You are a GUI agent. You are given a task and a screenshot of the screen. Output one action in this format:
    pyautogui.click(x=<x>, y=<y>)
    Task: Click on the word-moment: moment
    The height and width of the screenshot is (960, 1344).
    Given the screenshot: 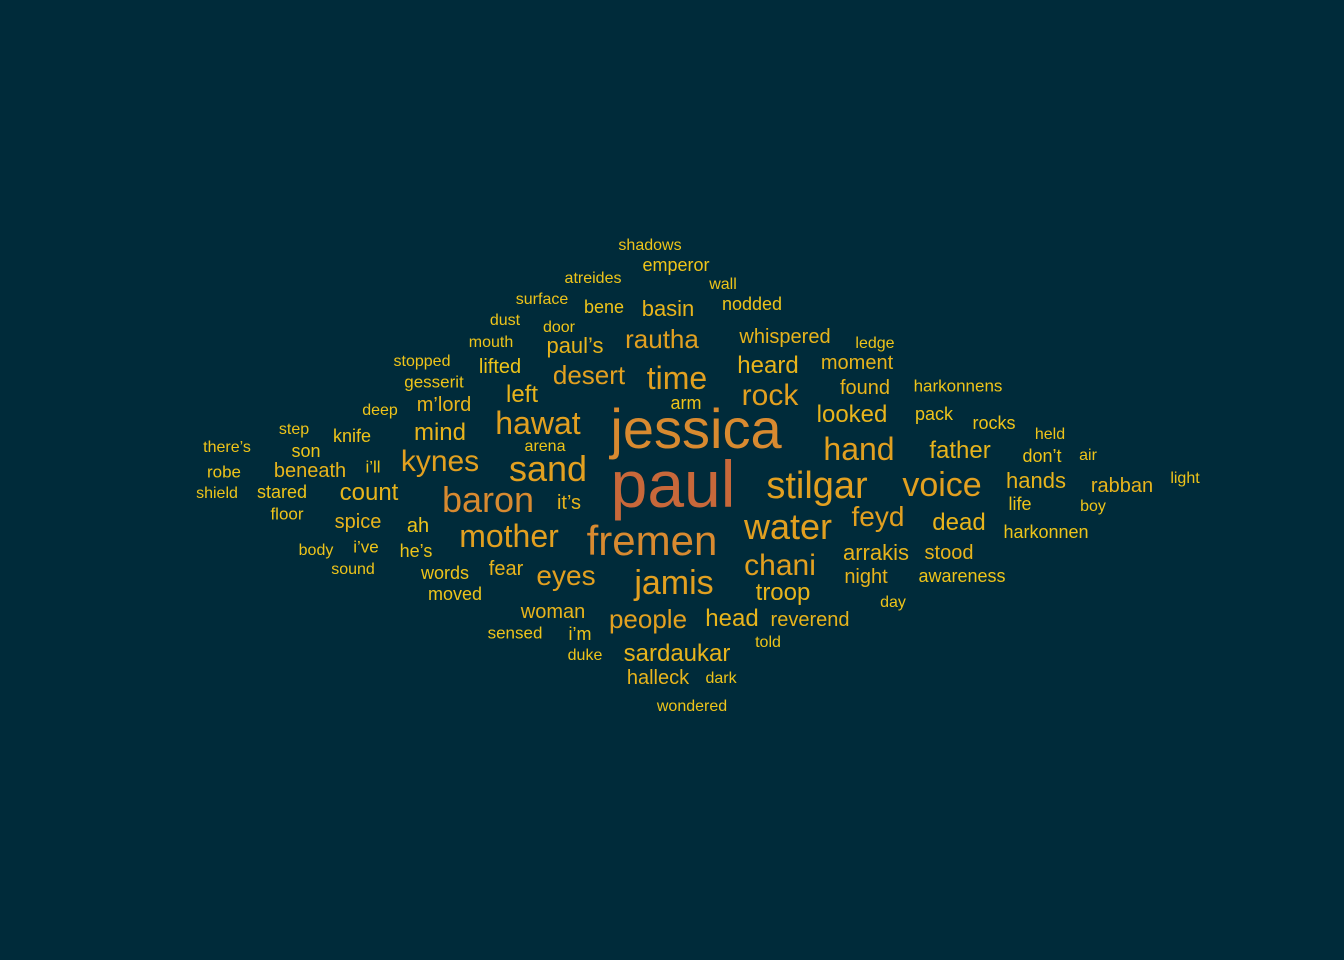 What is the action you would take?
    pyautogui.click(x=857, y=363)
    